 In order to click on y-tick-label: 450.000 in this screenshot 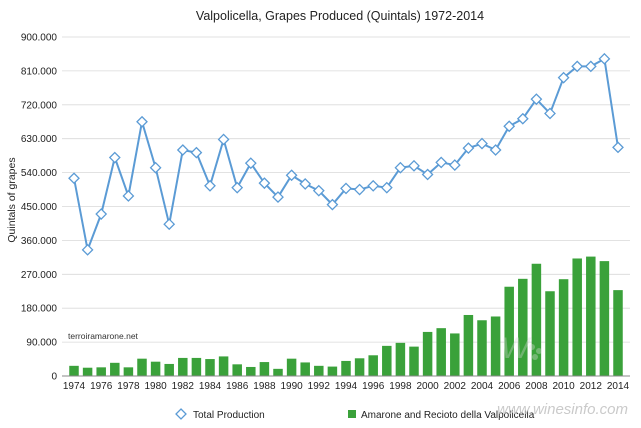, I will do `click(39, 207)`.